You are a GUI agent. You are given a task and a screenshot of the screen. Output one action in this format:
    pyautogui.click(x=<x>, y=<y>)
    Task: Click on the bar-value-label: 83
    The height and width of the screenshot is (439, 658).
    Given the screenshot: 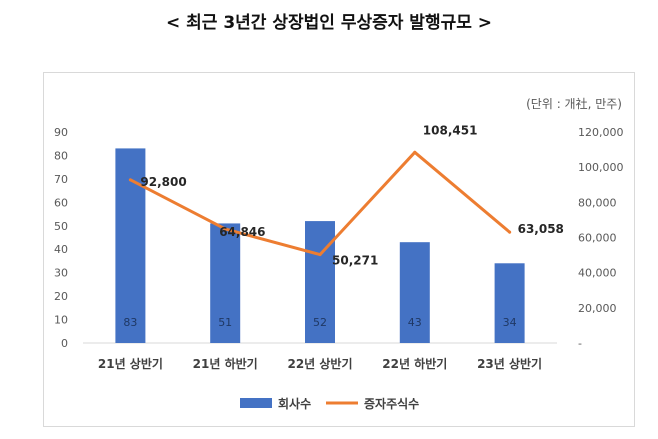 What is the action you would take?
    pyautogui.click(x=130, y=322)
    